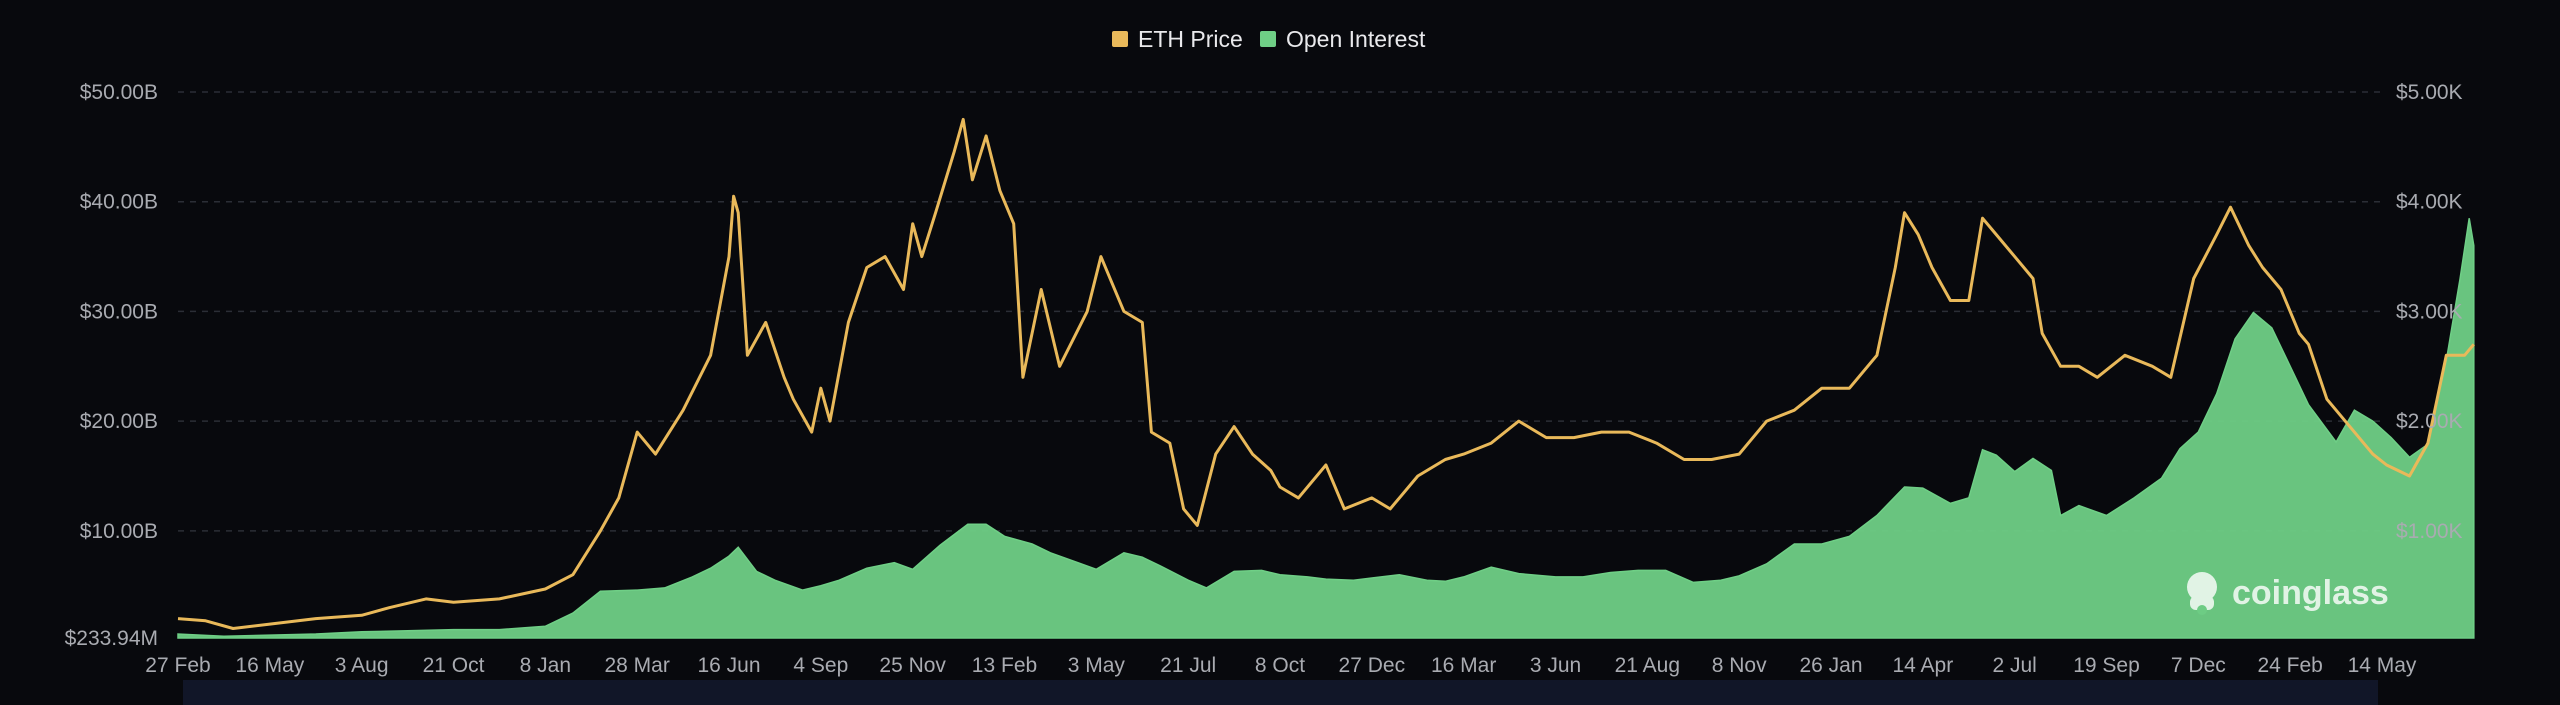 The image size is (2560, 705). Describe the element at coordinates (1922, 665) in the screenshot. I see `x-tick-label: 14 Apr` at that location.